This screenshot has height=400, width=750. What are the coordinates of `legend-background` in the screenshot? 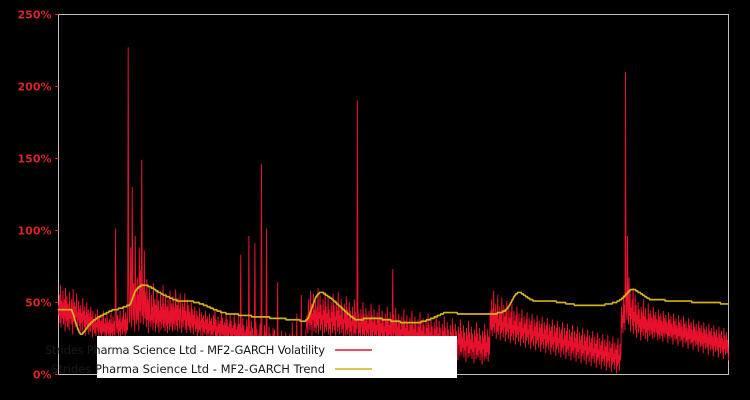 It's located at (277, 357).